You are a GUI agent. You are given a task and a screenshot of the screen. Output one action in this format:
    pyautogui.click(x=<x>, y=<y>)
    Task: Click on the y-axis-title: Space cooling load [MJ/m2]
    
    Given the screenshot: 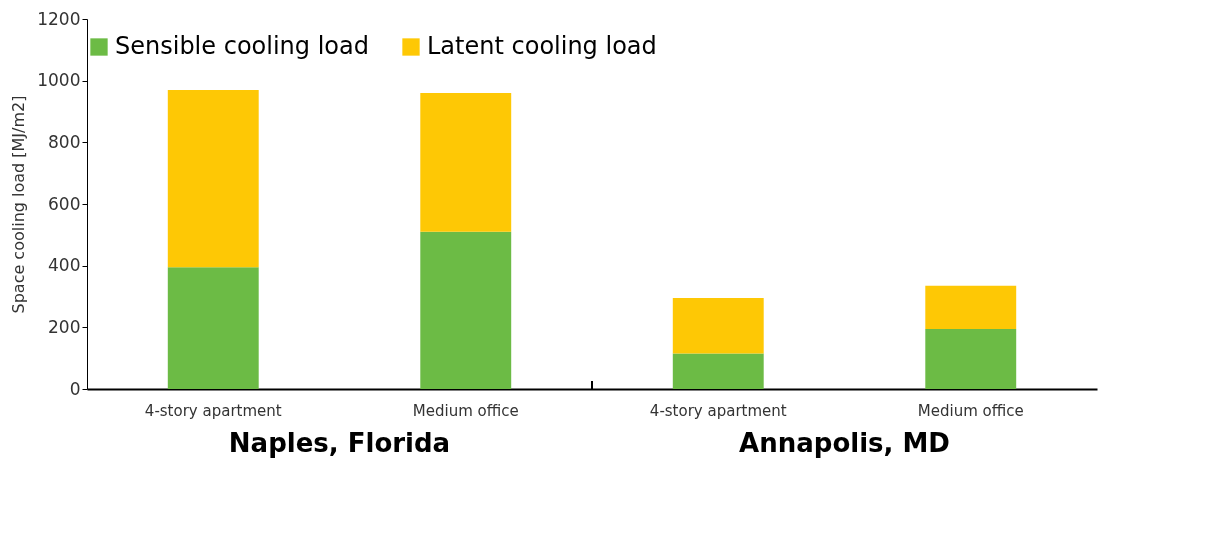 What is the action you would take?
    pyautogui.click(x=19, y=204)
    